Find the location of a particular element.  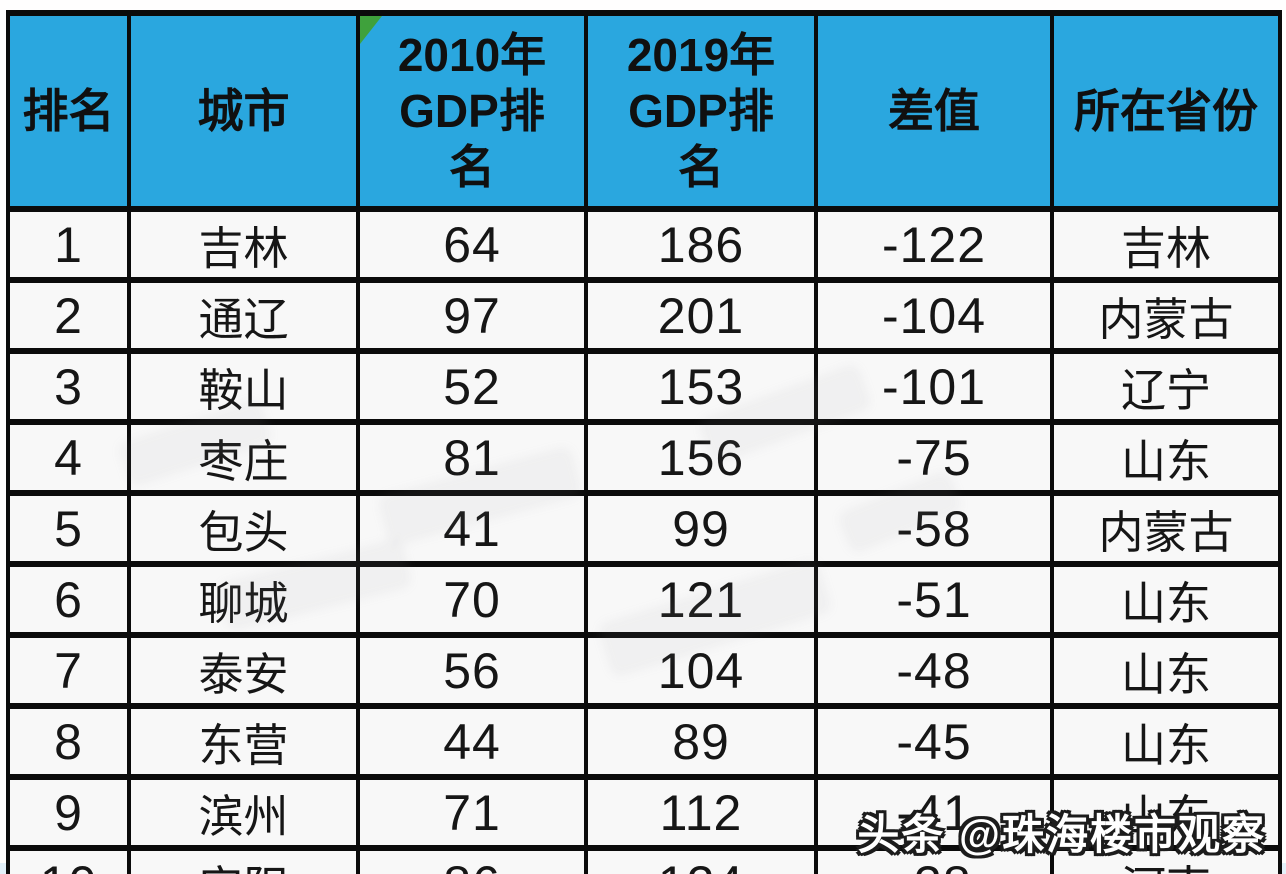

cell-rank: 2 is located at coordinates (68, 315).